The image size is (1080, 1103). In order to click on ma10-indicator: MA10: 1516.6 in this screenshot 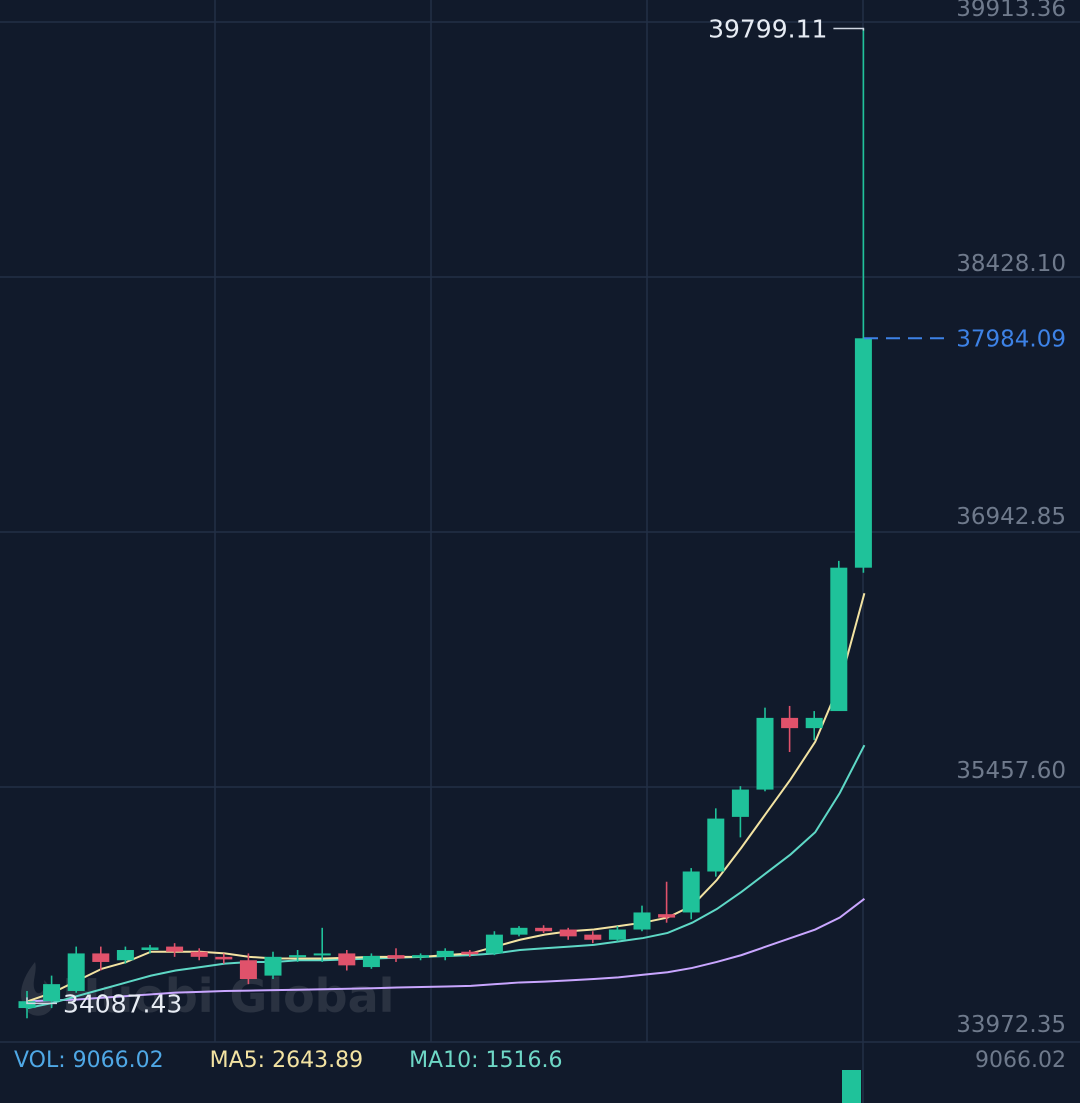, I will do `click(485, 1060)`.